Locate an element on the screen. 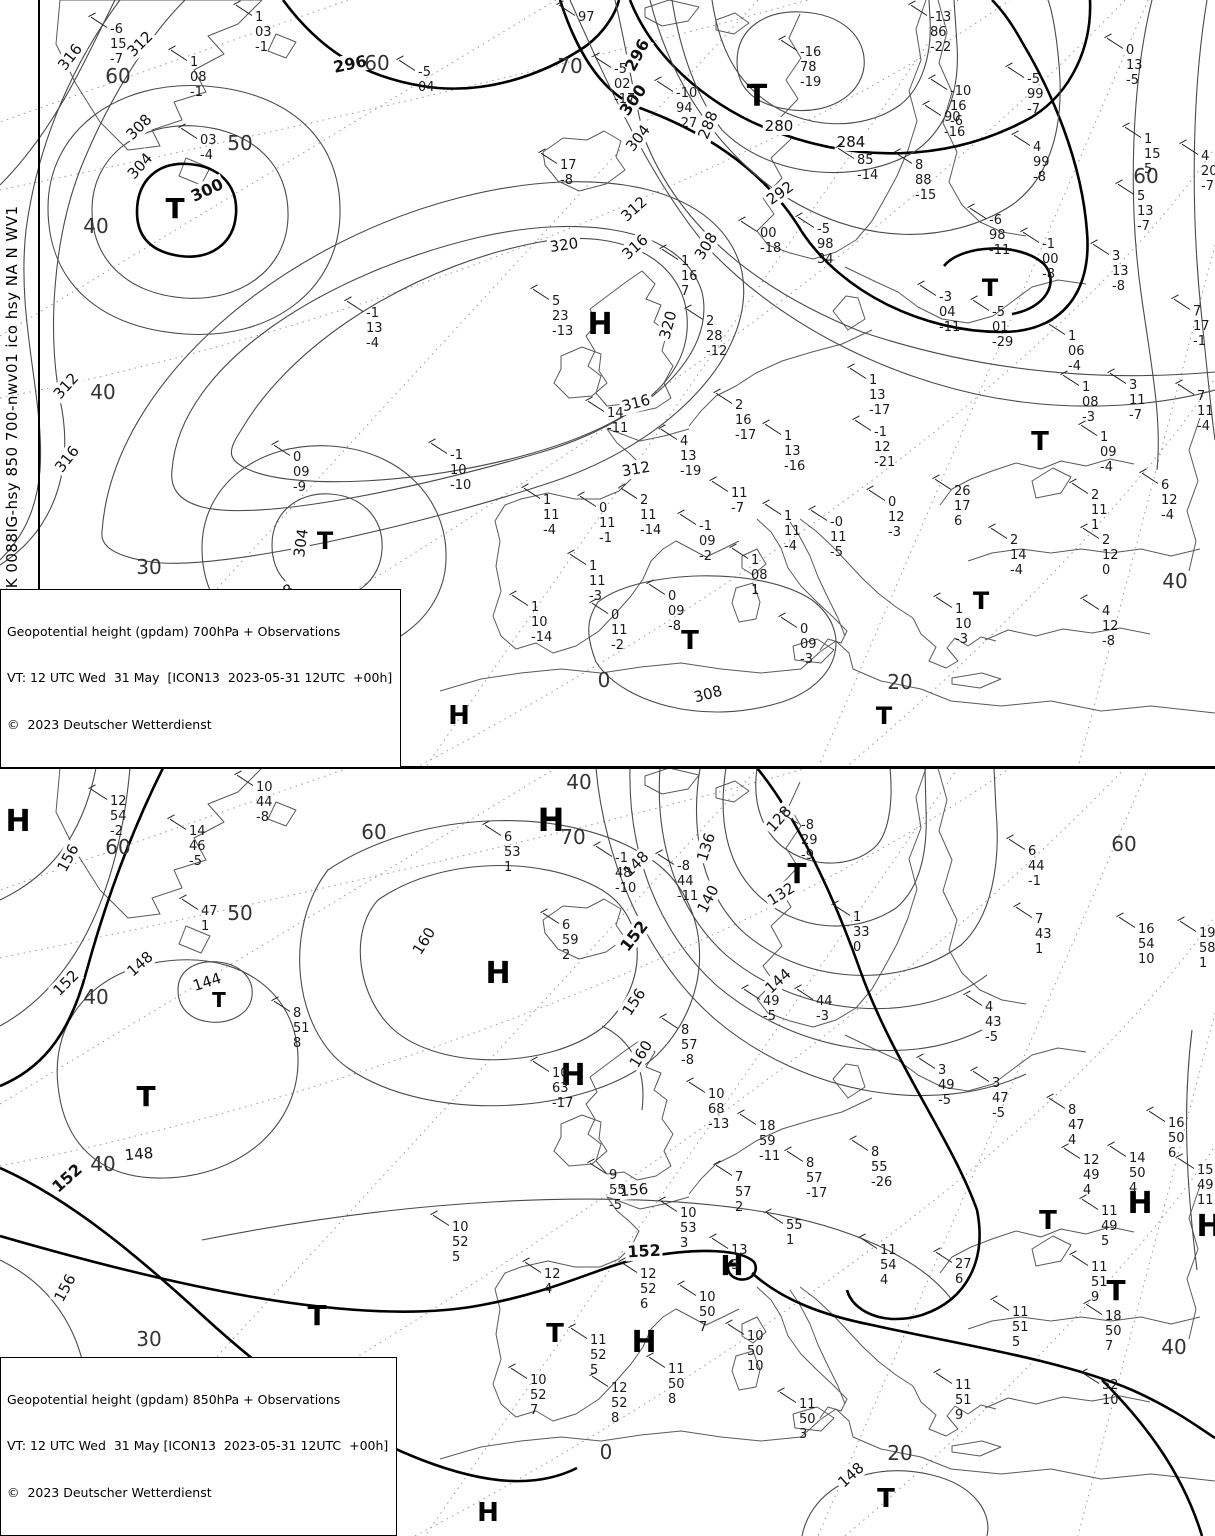 The width and height of the screenshot is (1215, 1536). station-plot: 1 10 -3 is located at coordinates (953, 621).